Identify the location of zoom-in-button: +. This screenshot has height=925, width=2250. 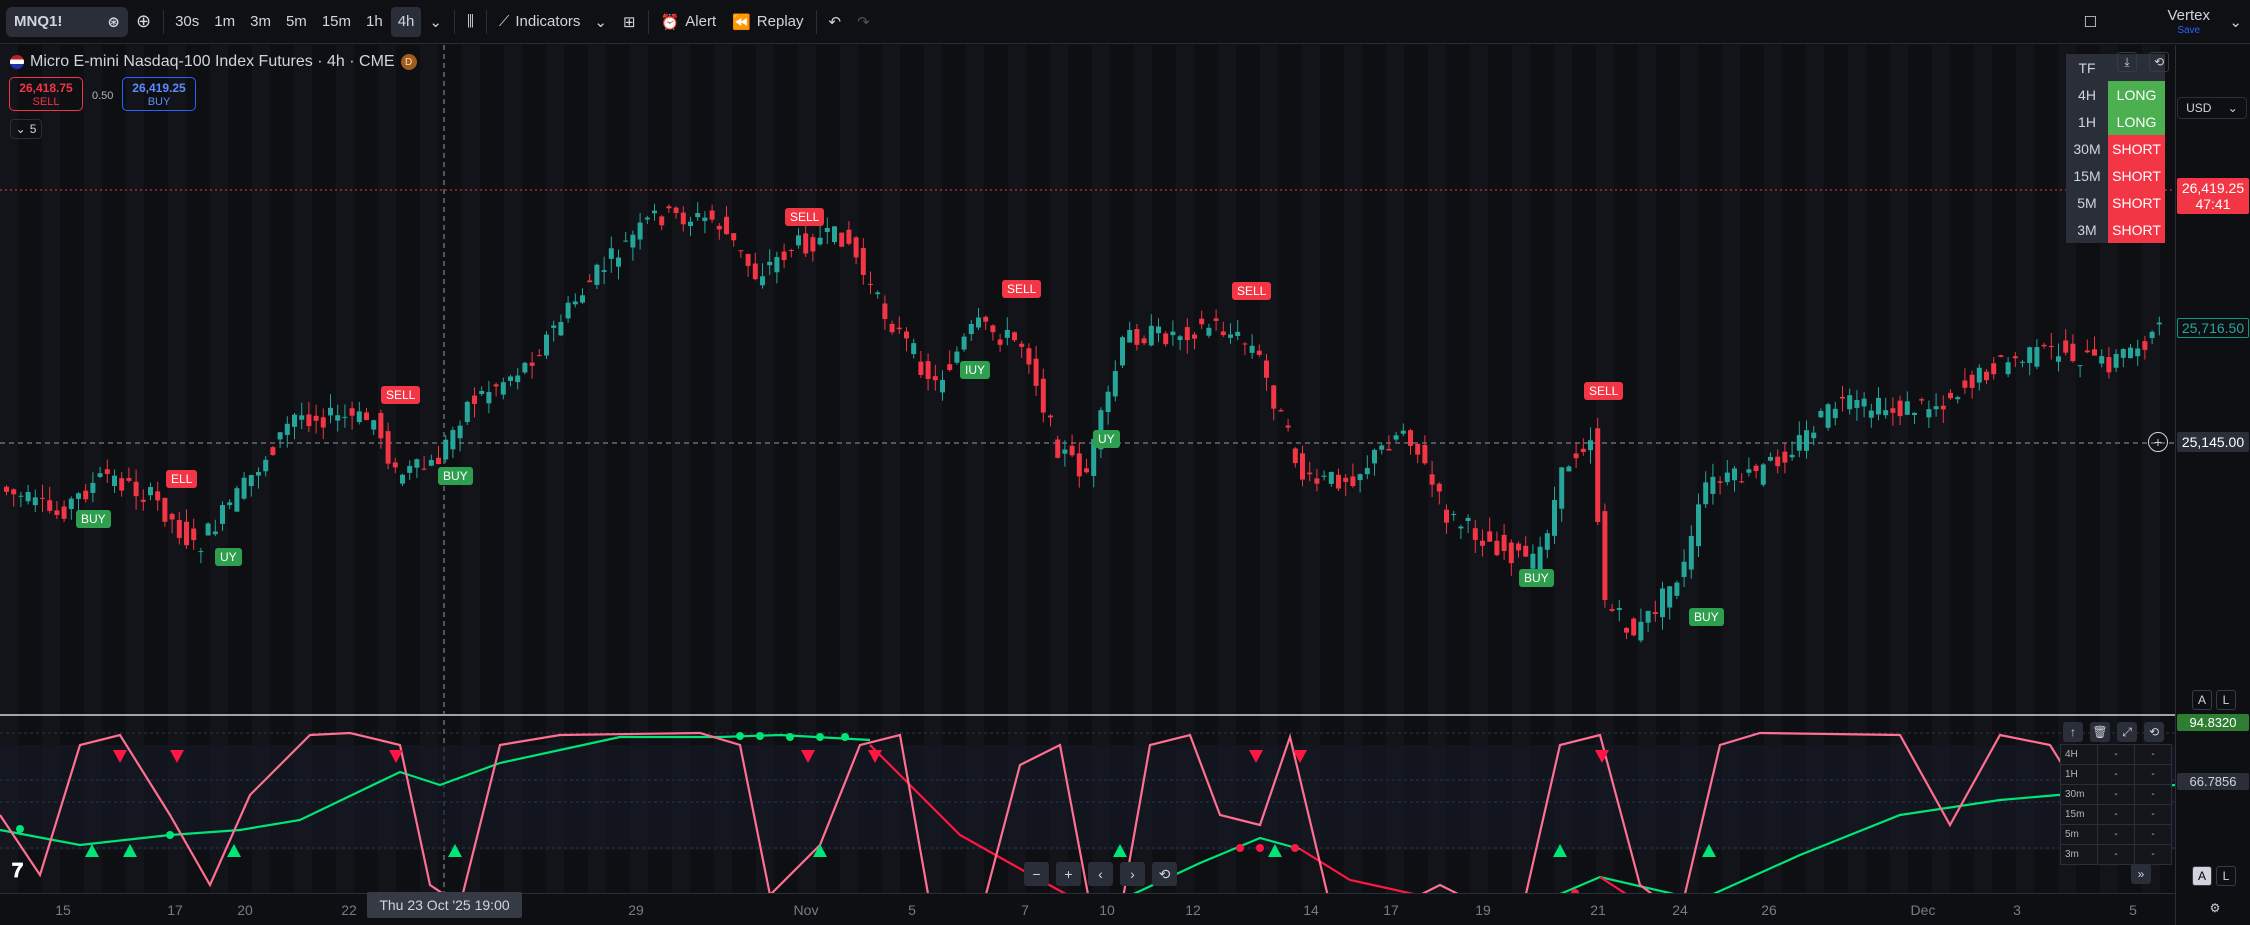
(1068, 874).